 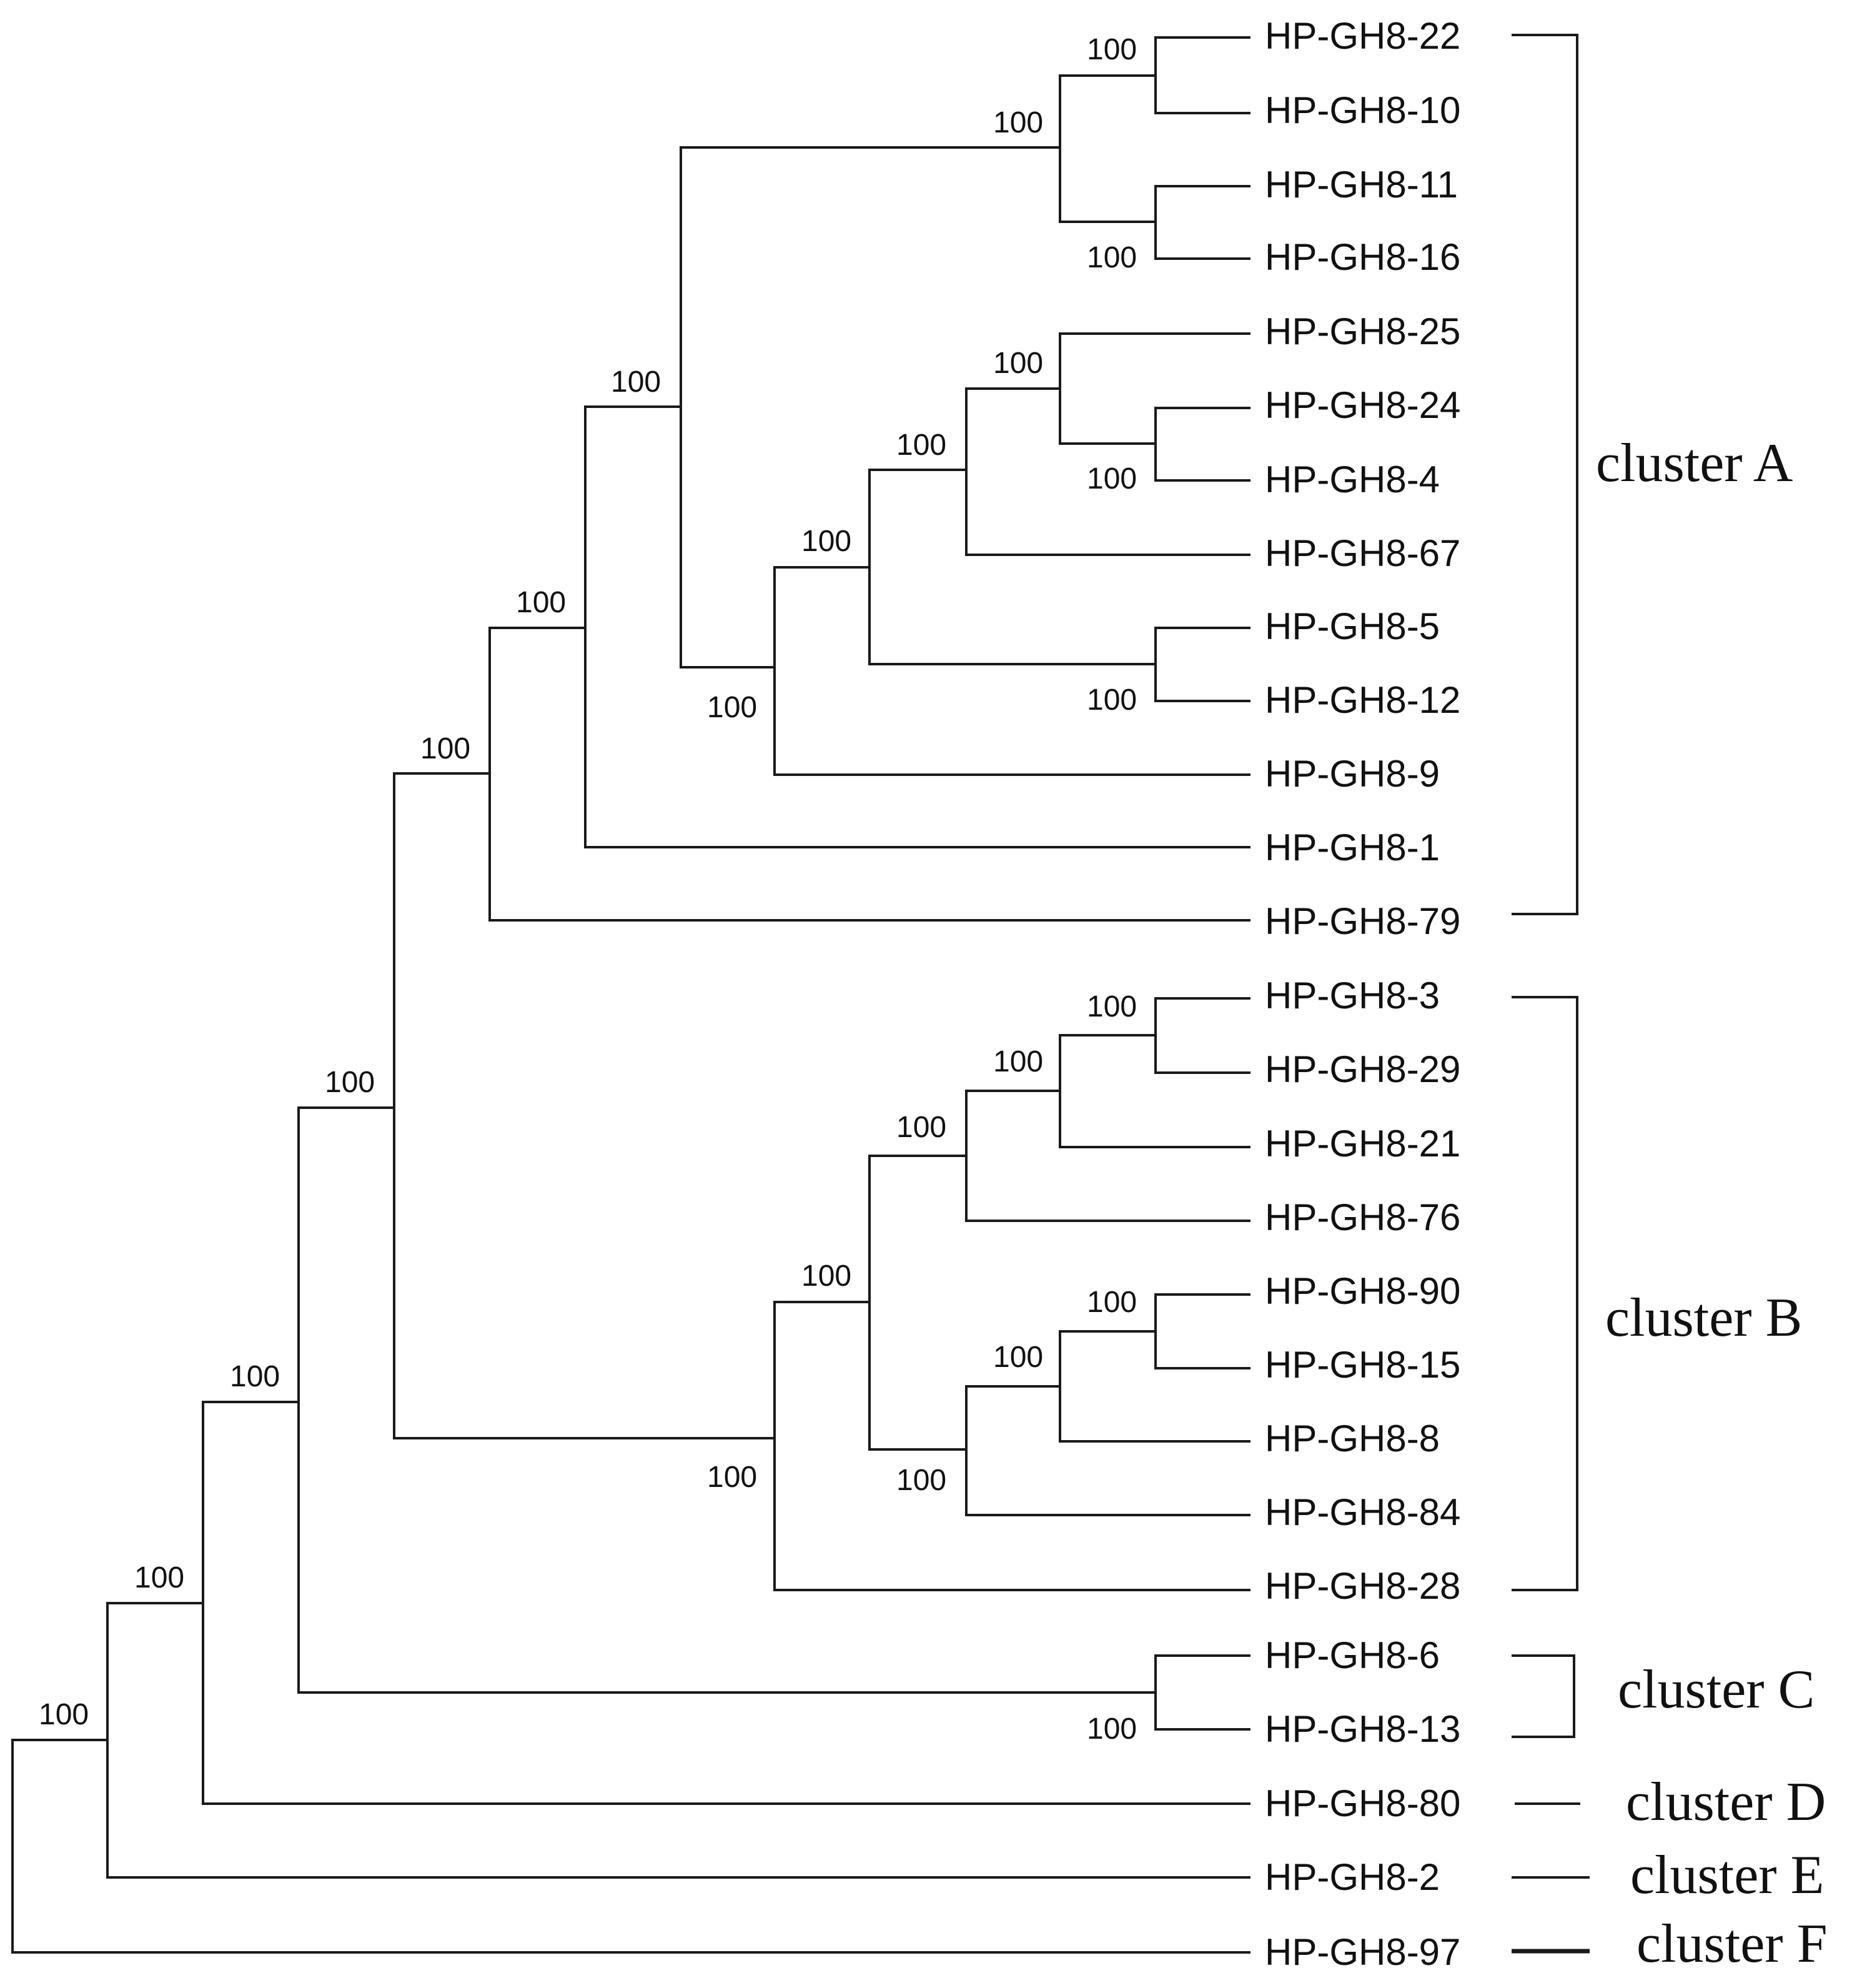 I want to click on leaf-label: HP-GH8-29, so click(x=1362, y=1069).